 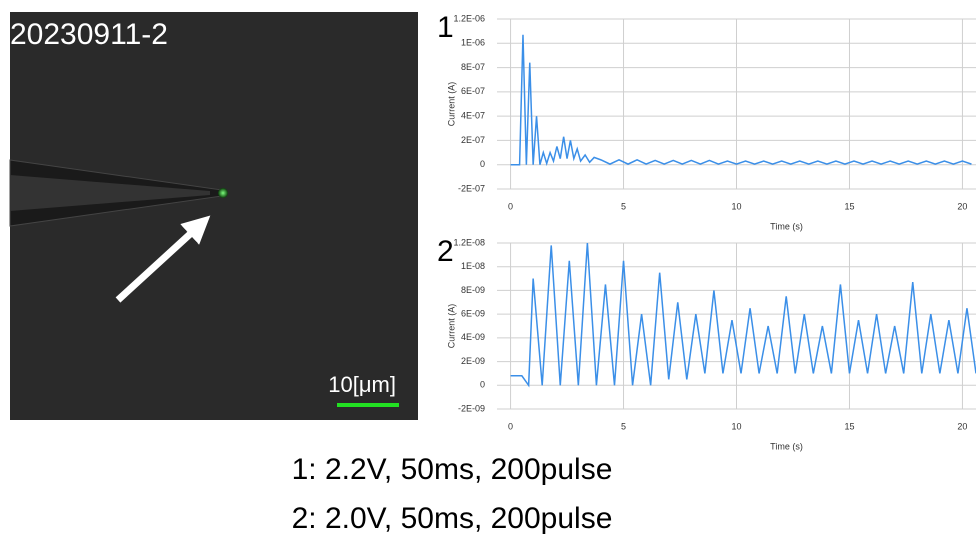 What do you see at coordinates (473, 337) in the screenshot?
I see `y-tick-label: 4E-09` at bounding box center [473, 337].